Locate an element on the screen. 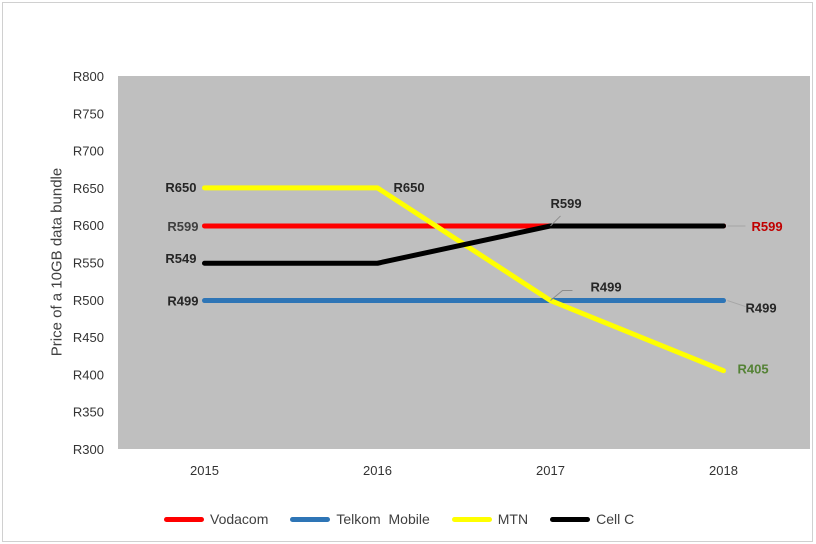 This screenshot has height=544, width=816. data-label: R405 is located at coordinates (753, 369).